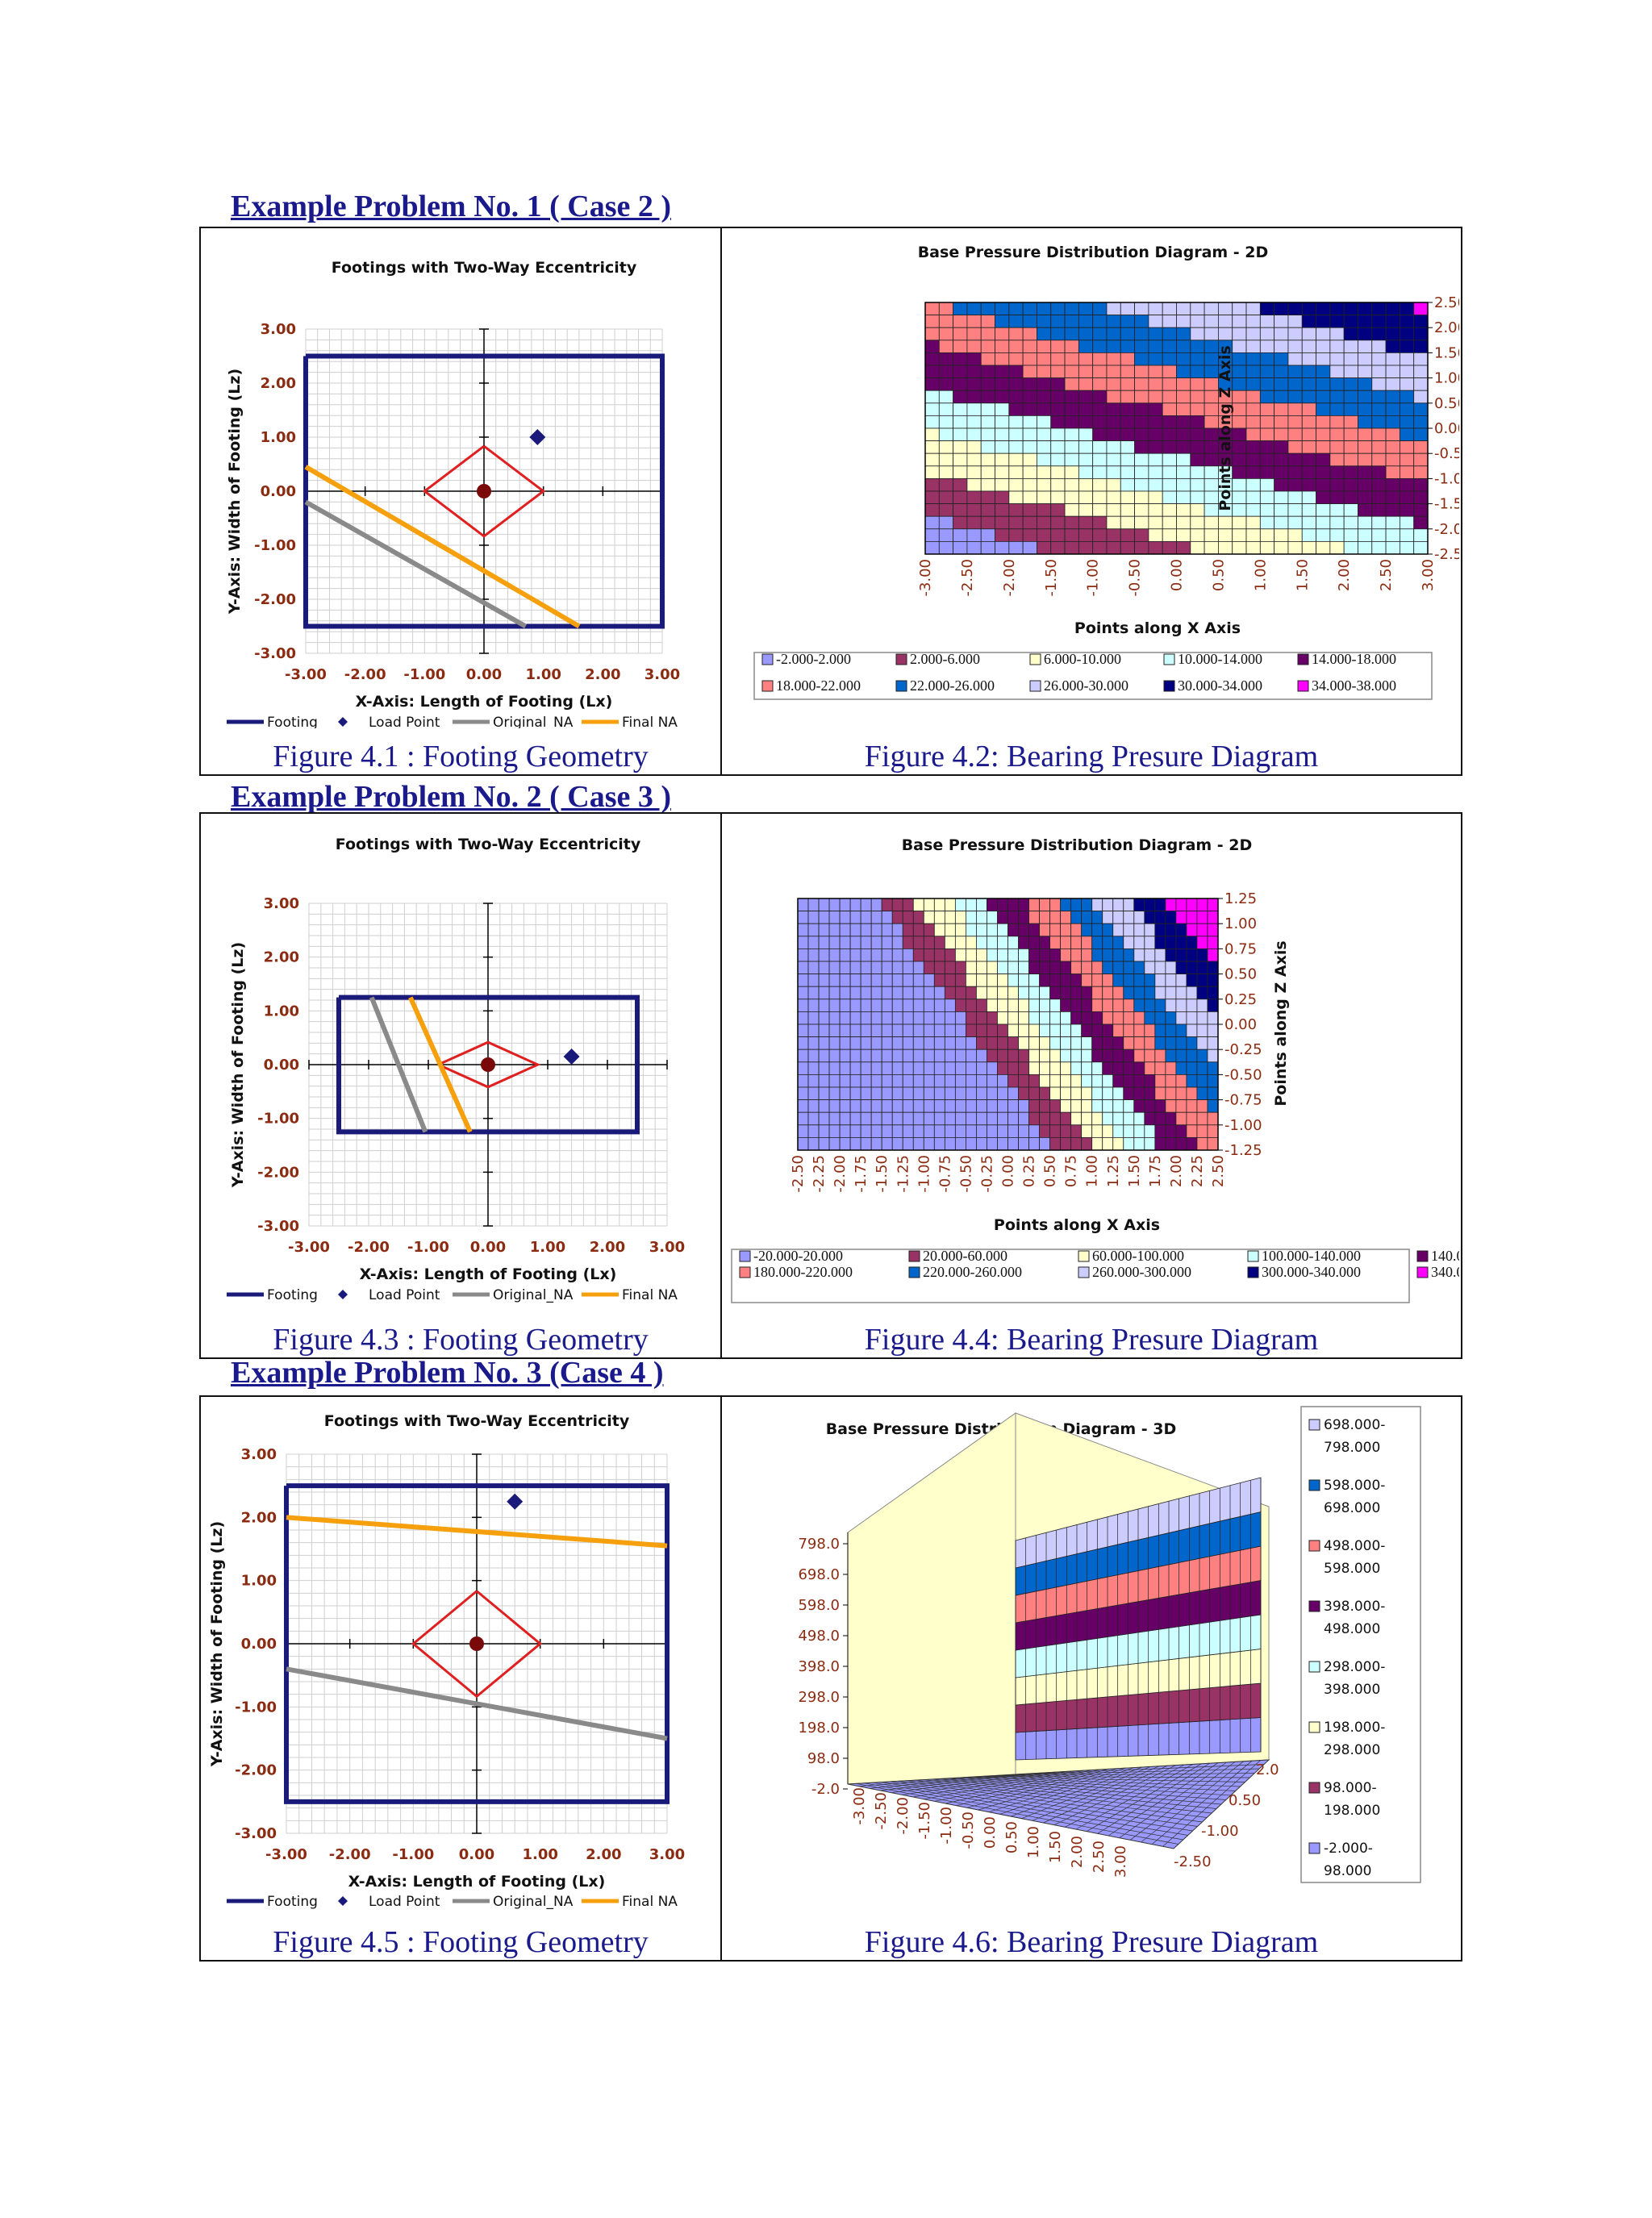  Describe the element at coordinates (484, 491) in the screenshot. I see `kern-diamond` at that location.